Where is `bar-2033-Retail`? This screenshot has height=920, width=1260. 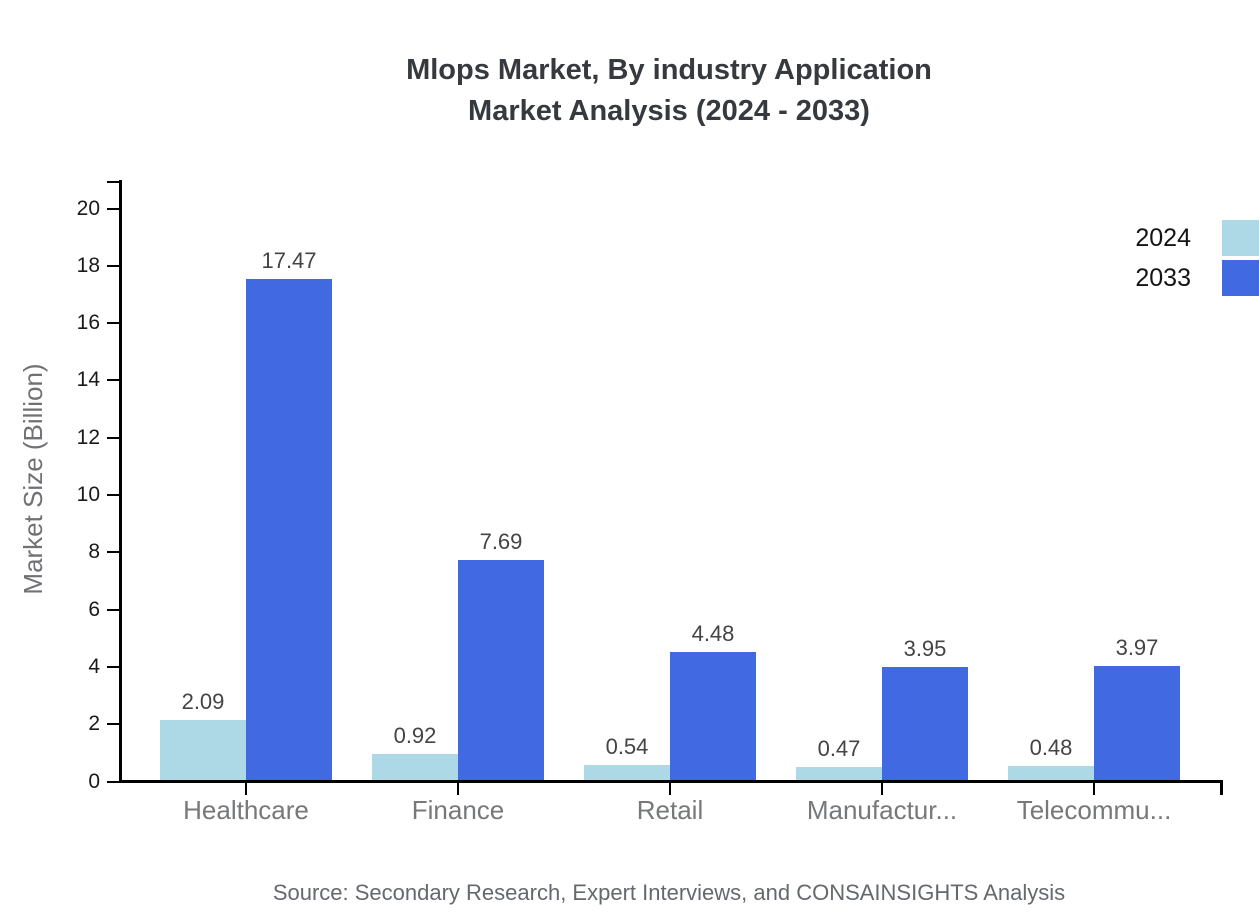
bar-2033-Retail is located at coordinates (713, 716).